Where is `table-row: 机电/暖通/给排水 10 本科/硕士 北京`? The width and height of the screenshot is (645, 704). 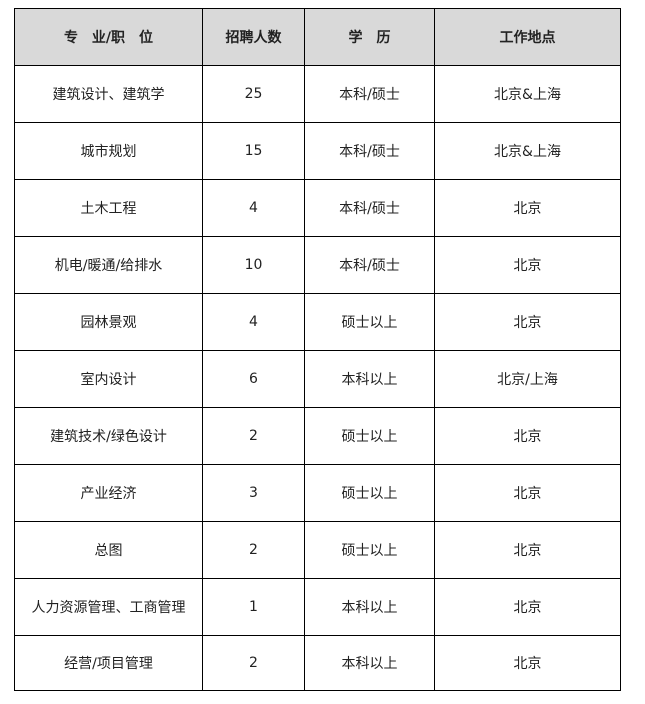 table-row: 机电/暖通/给排水 10 本科/硕士 北京 is located at coordinates (317, 265).